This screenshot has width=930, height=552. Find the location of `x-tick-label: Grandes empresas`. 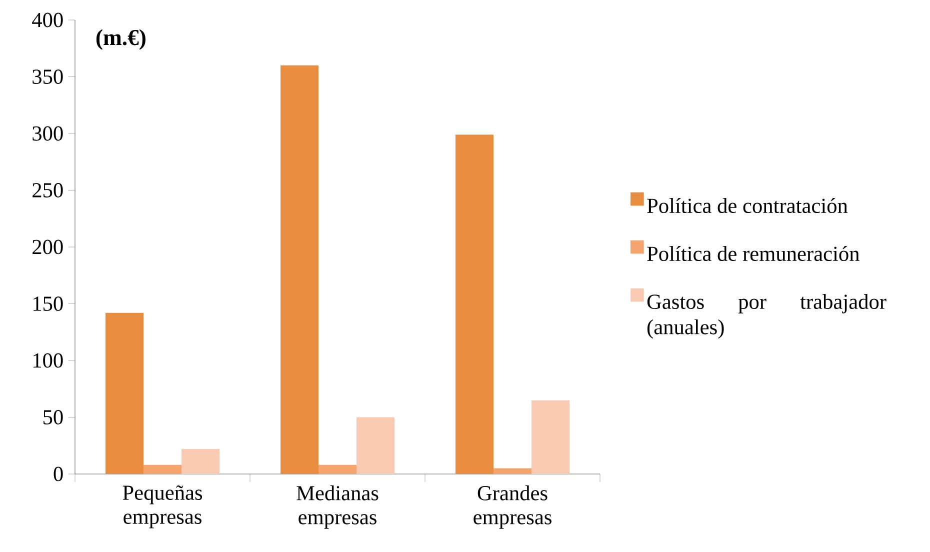

x-tick-label: Grandes empresas is located at coordinates (513, 507).